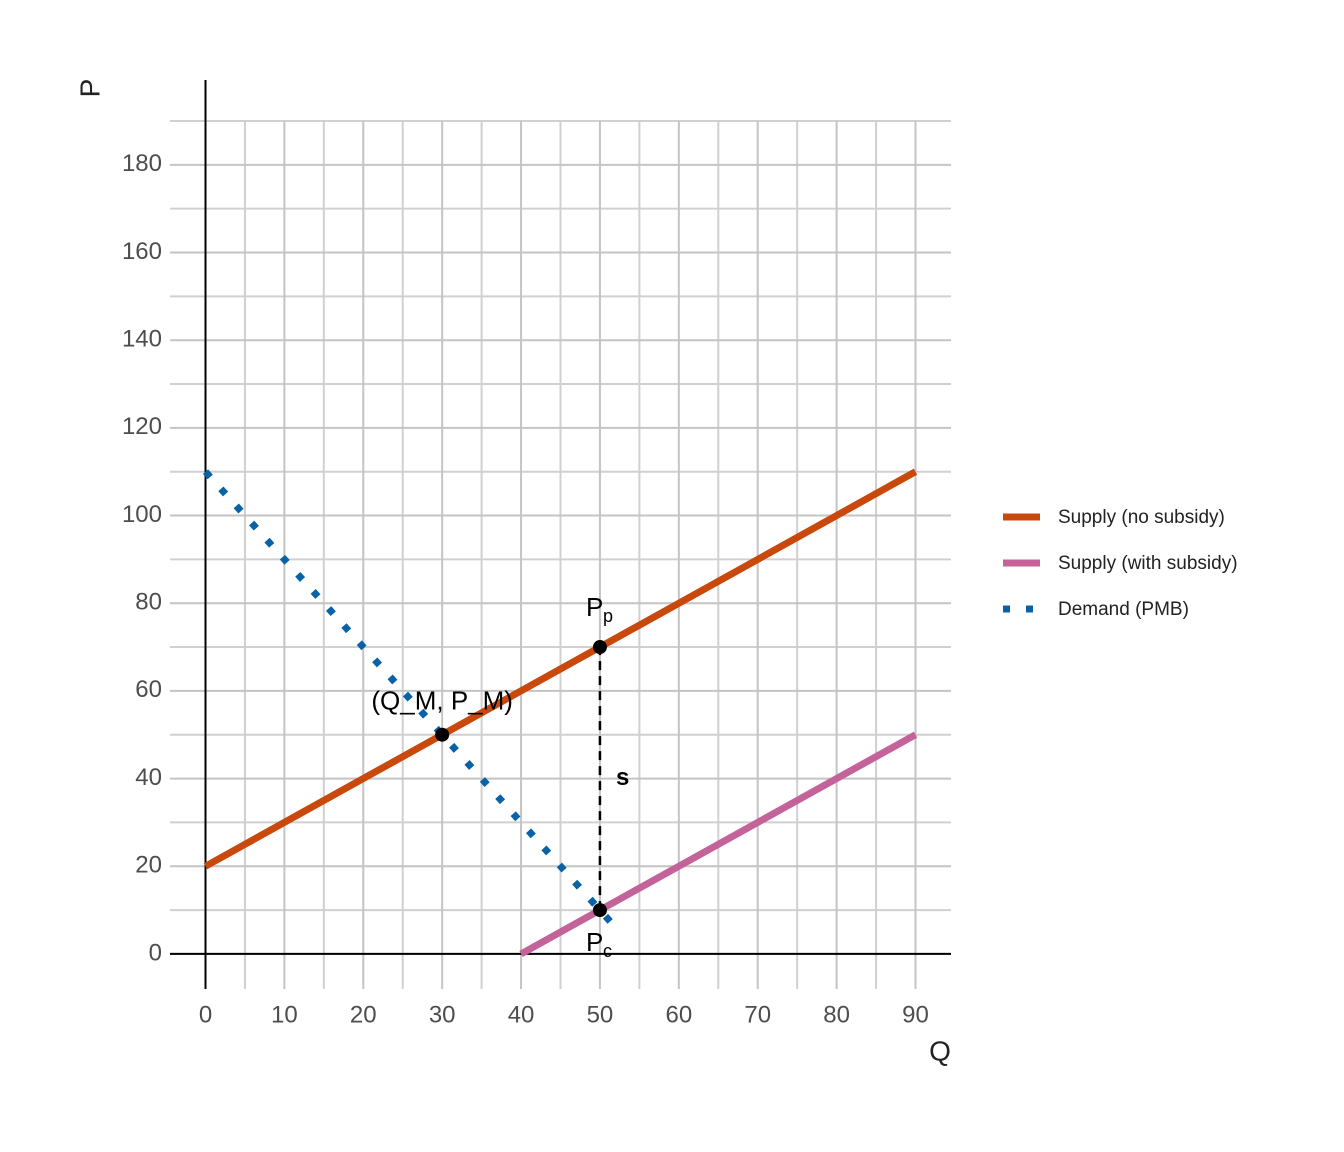 This screenshot has height=1152, width=1344. I want to click on y-tick-label: 120, so click(142, 426).